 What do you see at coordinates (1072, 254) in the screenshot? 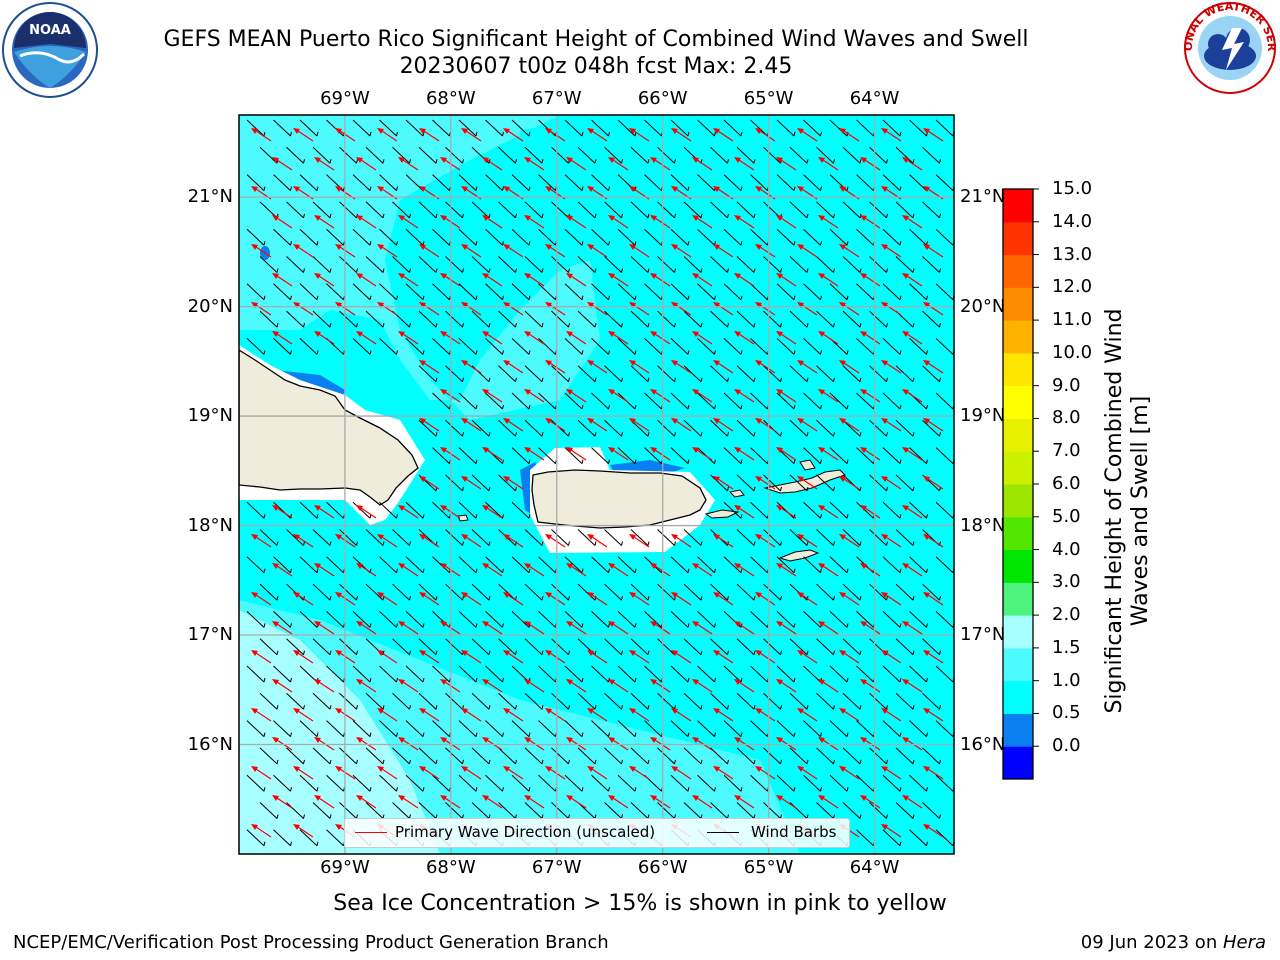
I see `colorbar-tick-label: 13.0` at bounding box center [1072, 254].